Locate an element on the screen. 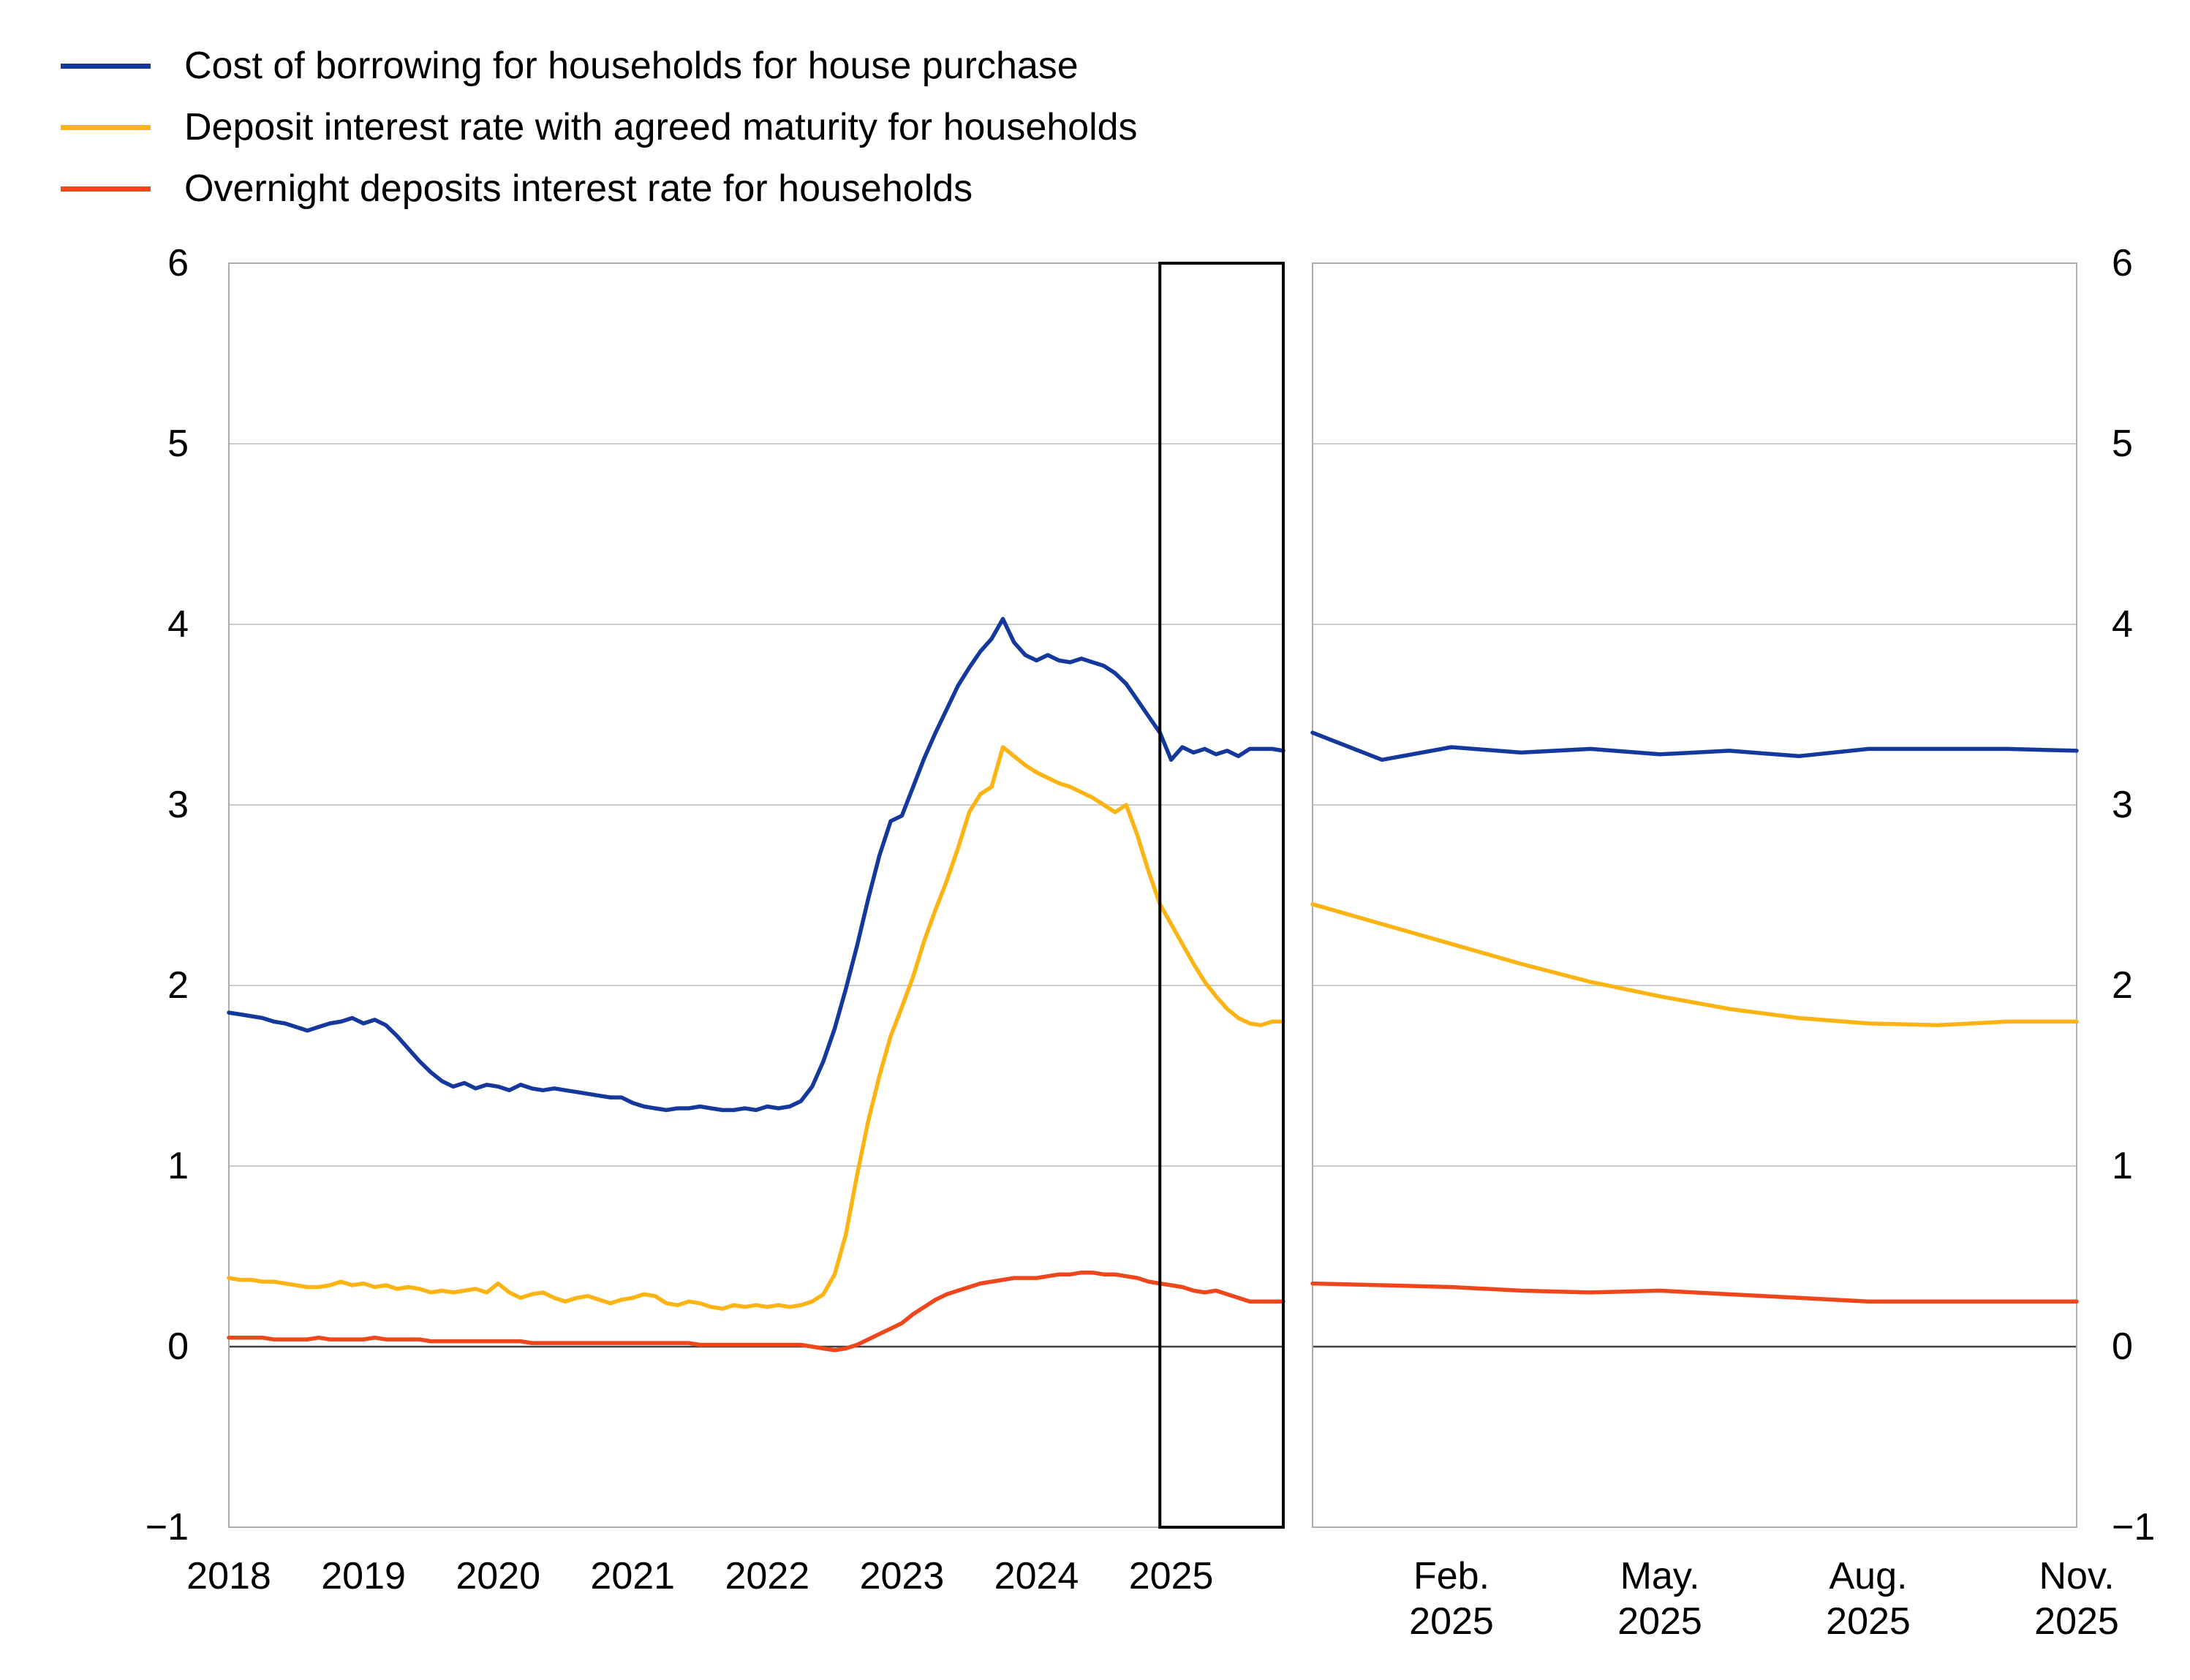 This screenshot has width=2190, height=1680. y-tick-label-left: 1 is located at coordinates (178, 1166).